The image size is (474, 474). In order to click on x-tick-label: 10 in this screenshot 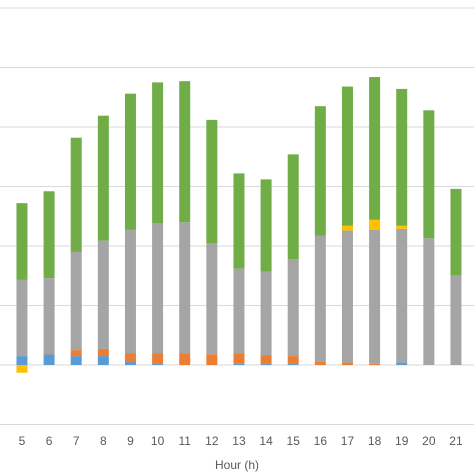, I will do `click(158, 441)`.